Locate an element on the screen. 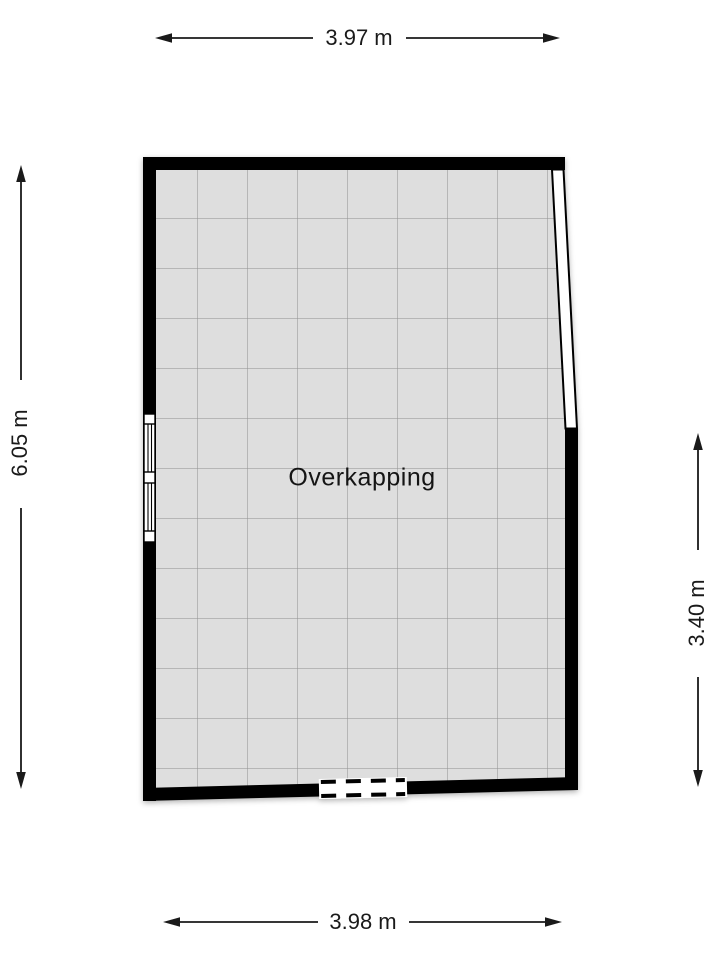 Image resolution: width=720 pixels, height=960 pixels. diagonal-window is located at coordinates (564, 299).